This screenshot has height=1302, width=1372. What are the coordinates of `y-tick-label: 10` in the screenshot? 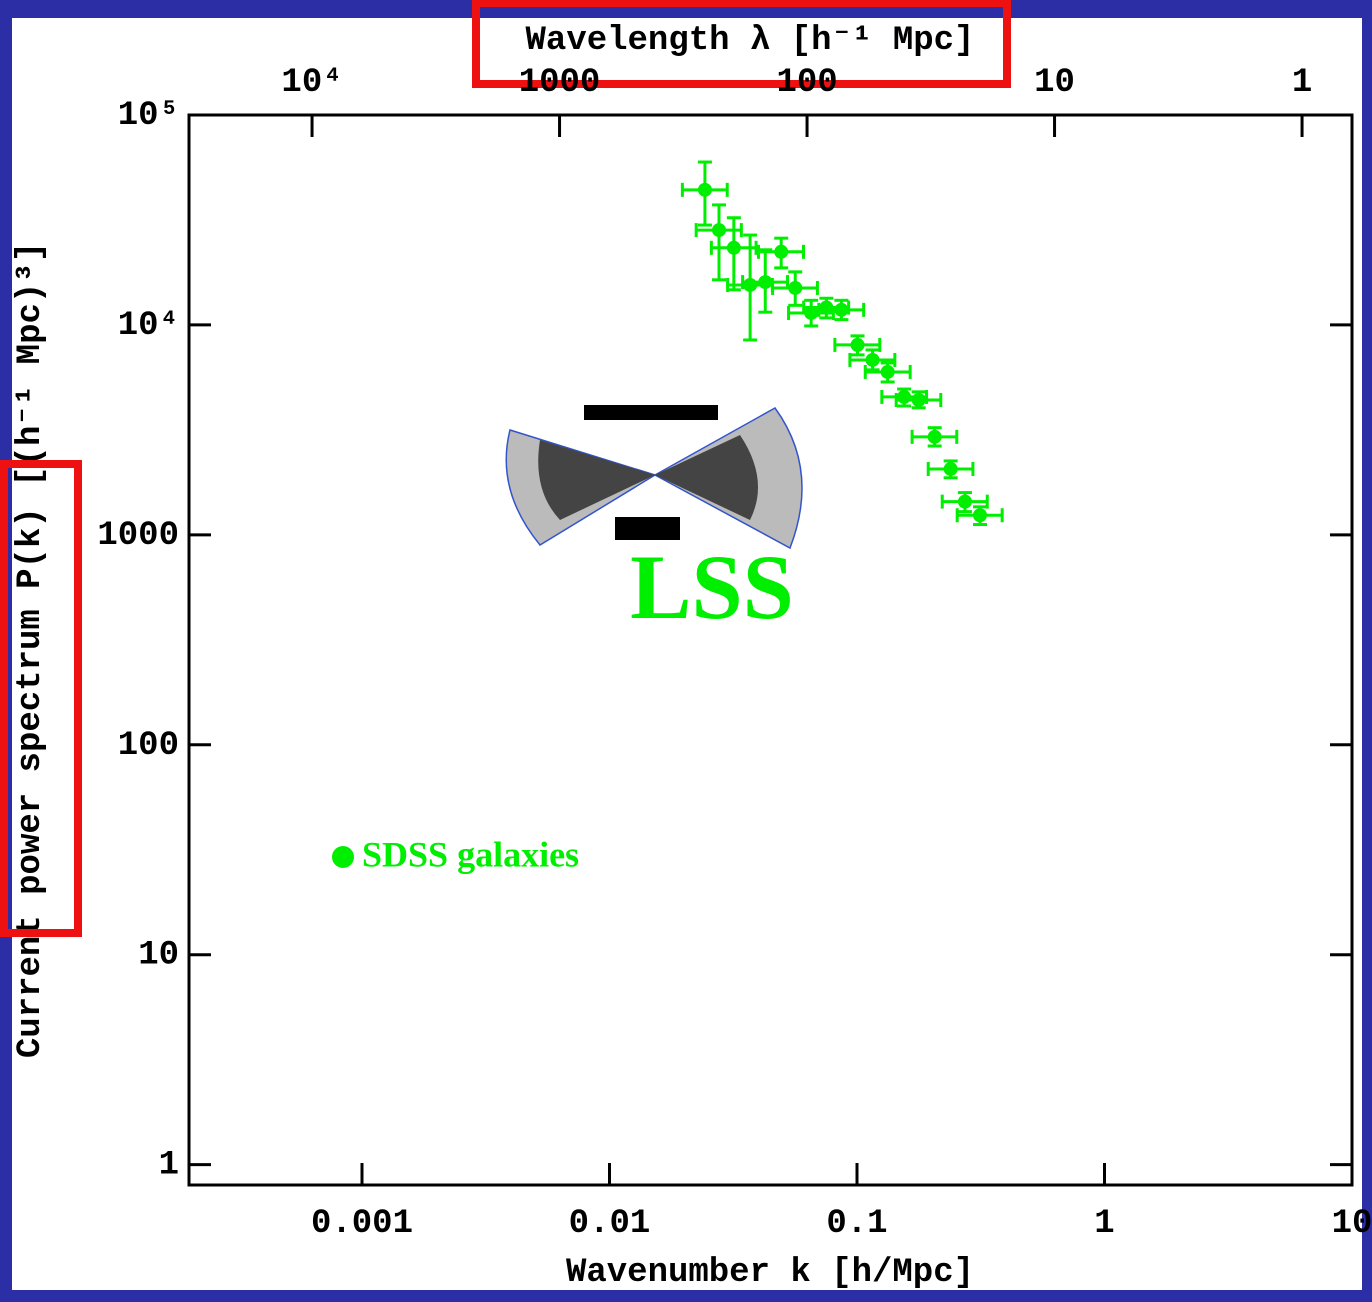 It's located at (158, 956).